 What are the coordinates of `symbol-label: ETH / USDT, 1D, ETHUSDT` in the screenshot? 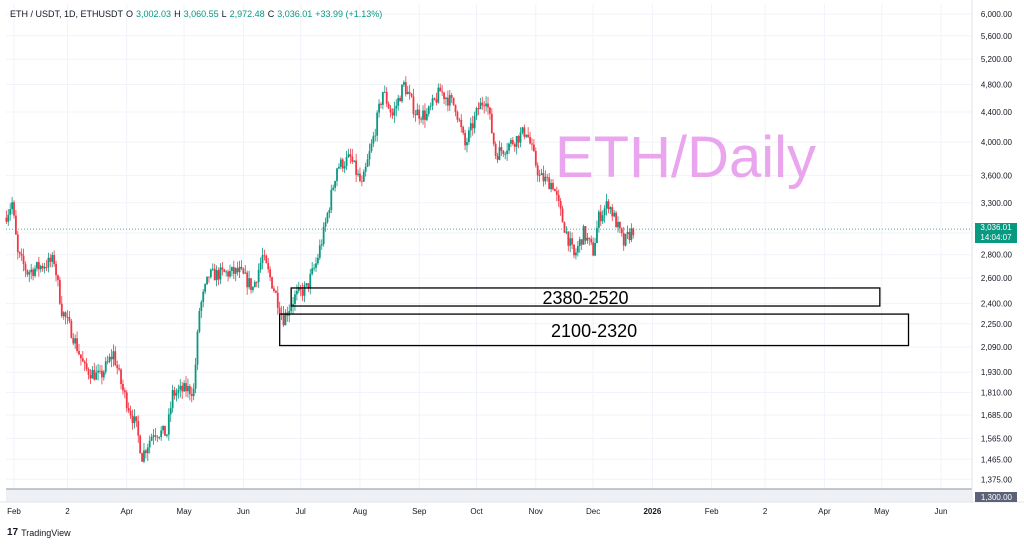 It's located at (67, 14).